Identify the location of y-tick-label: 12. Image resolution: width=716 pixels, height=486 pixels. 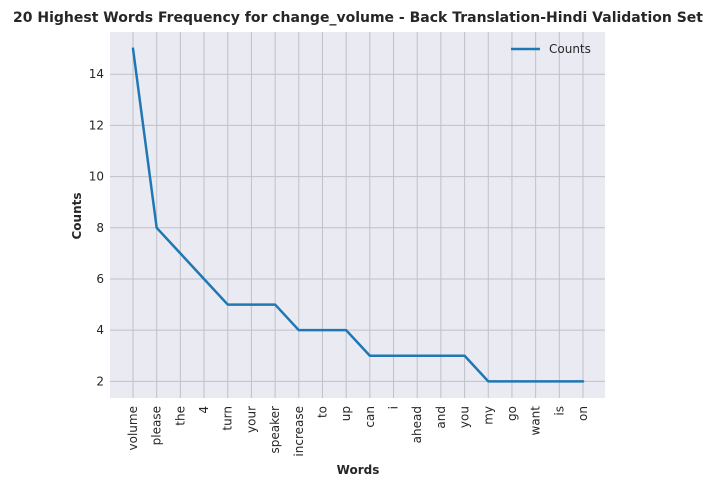
(96, 125).